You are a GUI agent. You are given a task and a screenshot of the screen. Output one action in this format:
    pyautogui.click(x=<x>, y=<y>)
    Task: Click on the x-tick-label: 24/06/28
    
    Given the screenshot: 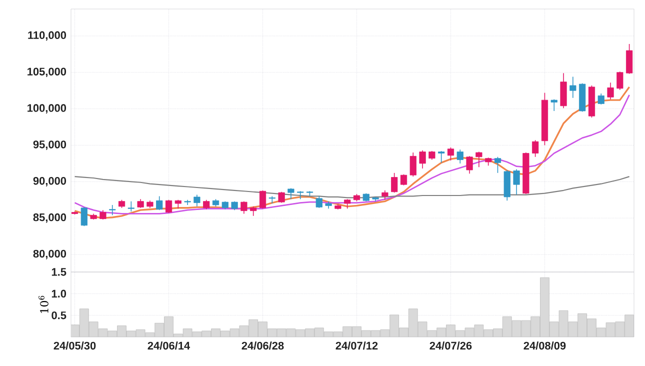 What is the action you would take?
    pyautogui.click(x=263, y=346)
    